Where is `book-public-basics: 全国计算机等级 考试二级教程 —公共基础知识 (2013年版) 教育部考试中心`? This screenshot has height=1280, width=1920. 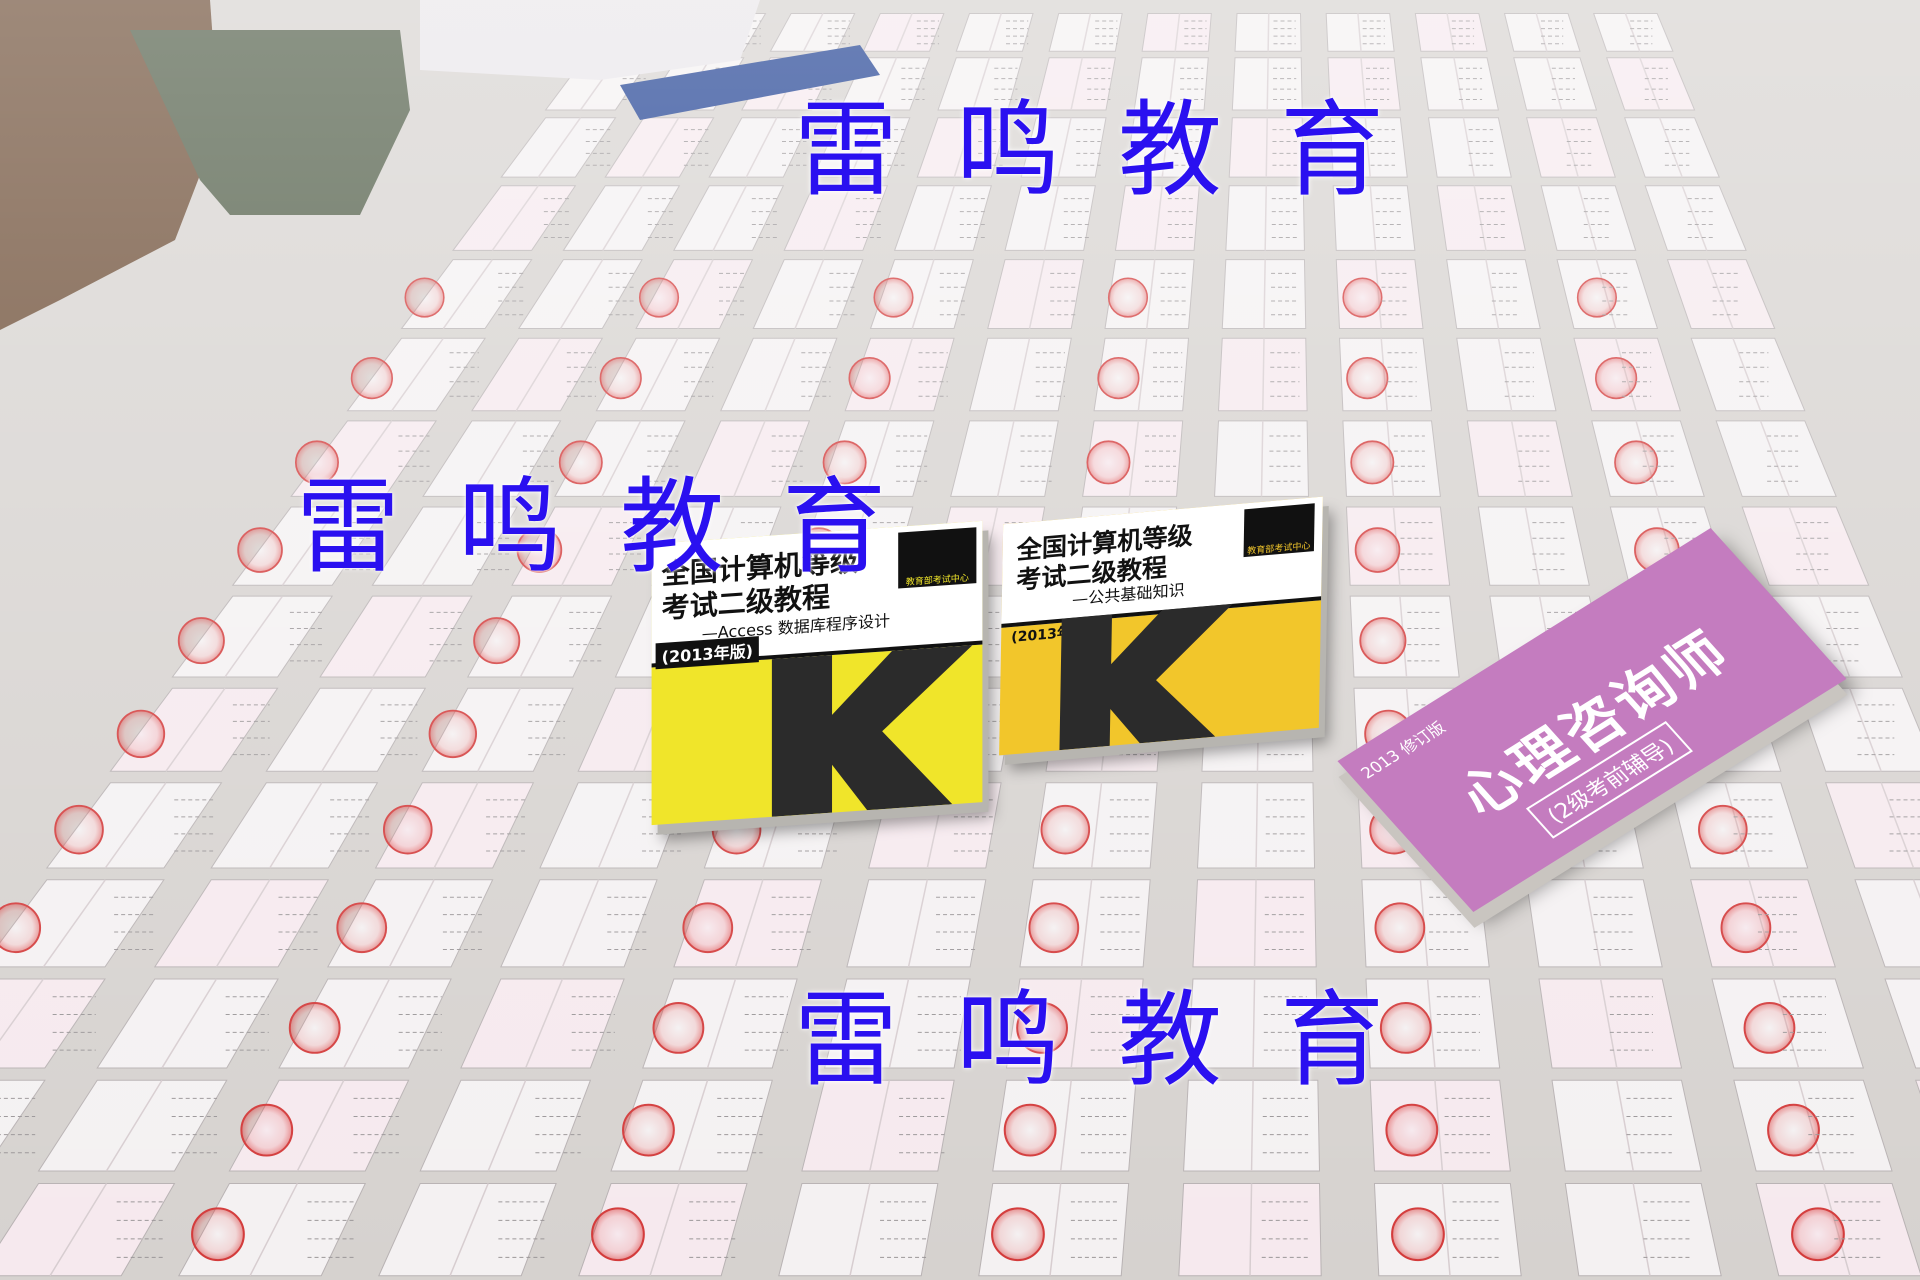
book-public-basics: 全国计算机等级 考试二级教程 —公共基础知识 (2013年版) 教育部考试中心 is located at coordinates (1161, 626).